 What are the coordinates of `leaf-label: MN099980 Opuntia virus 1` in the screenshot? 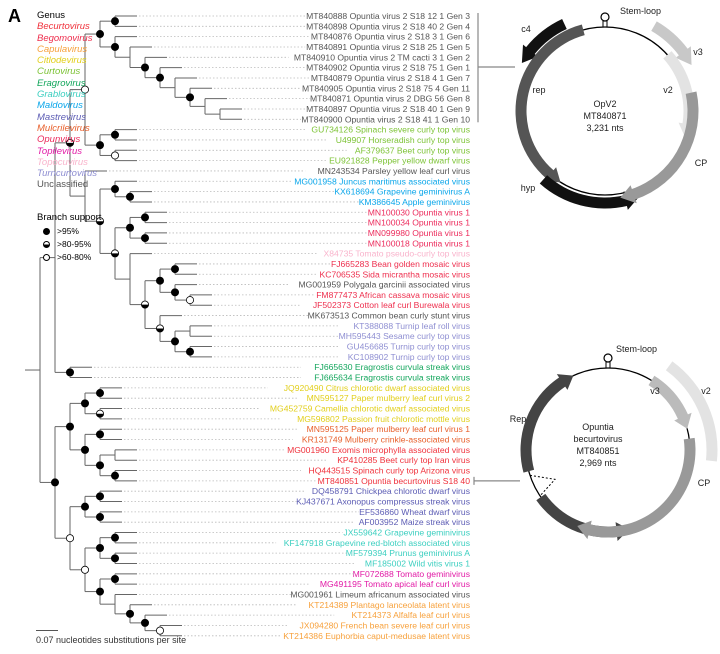 It's located at (419, 233).